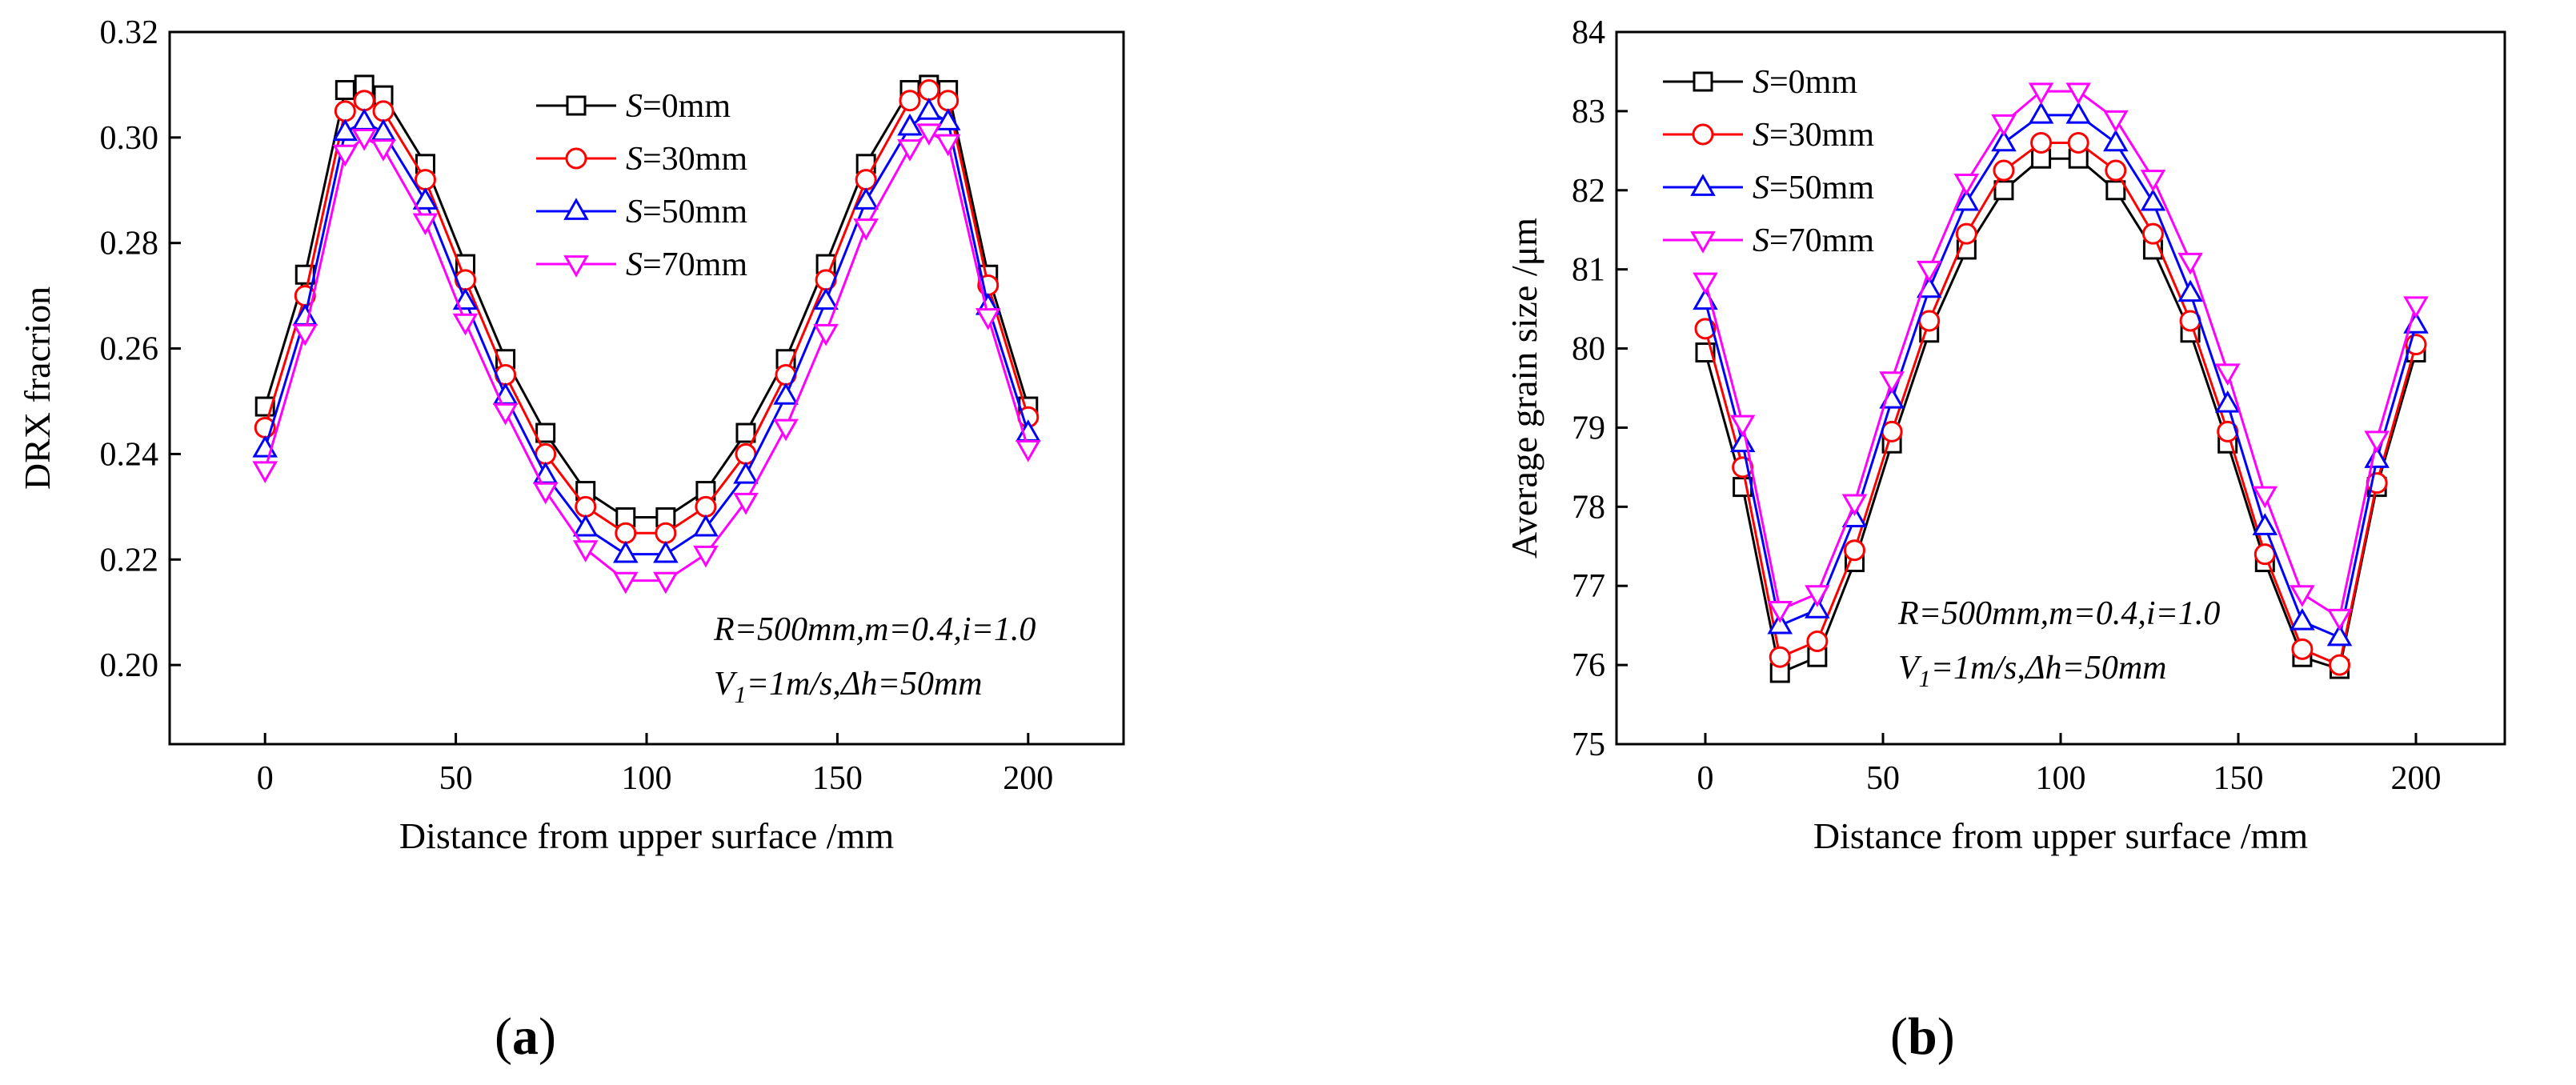 This screenshot has height=1085, width=2576. What do you see at coordinates (1813, 188) in the screenshot?
I see `chart-b-legend-label: S=50mm` at bounding box center [1813, 188].